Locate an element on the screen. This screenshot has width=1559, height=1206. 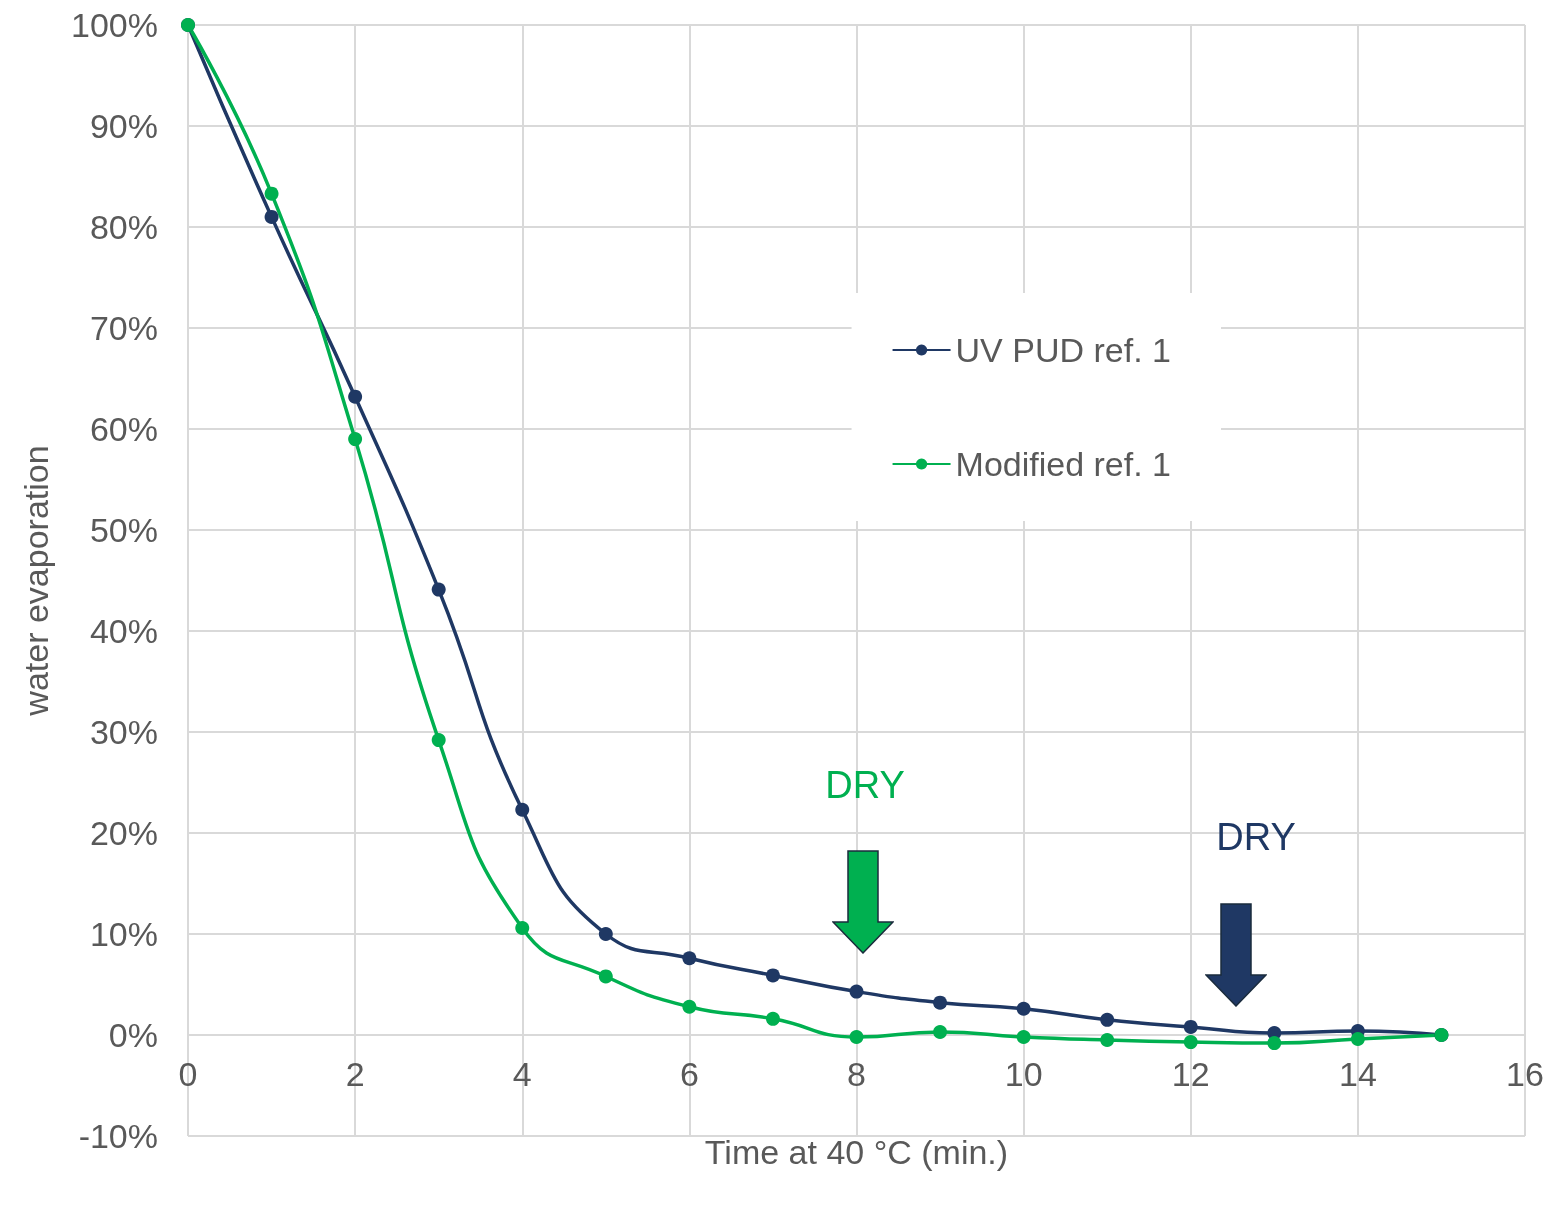
y-tick-label: 70% is located at coordinates (123, 328).